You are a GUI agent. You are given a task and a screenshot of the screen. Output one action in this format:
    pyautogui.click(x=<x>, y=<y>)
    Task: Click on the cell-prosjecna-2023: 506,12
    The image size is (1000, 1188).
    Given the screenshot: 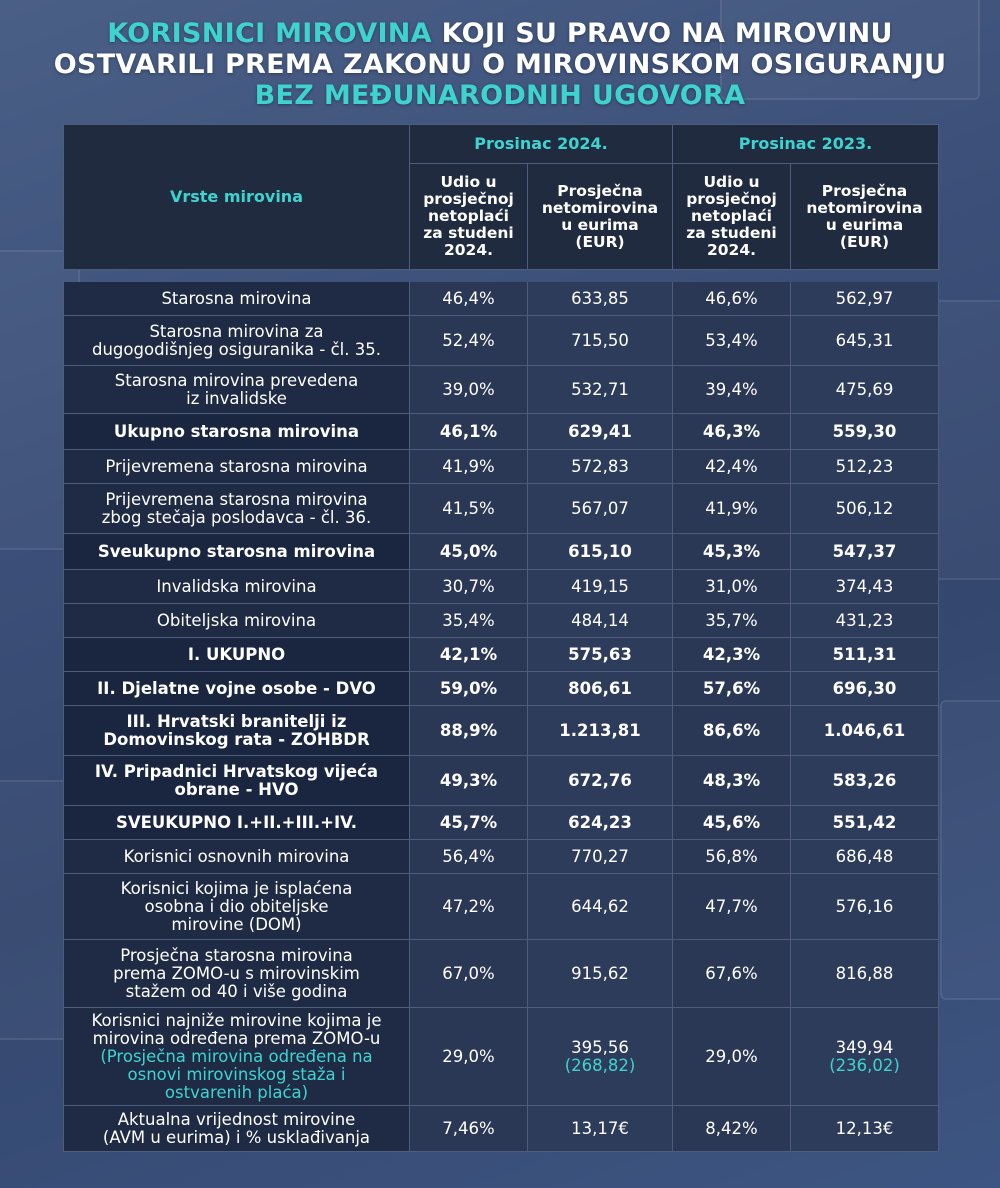 What is the action you would take?
    pyautogui.click(x=864, y=508)
    